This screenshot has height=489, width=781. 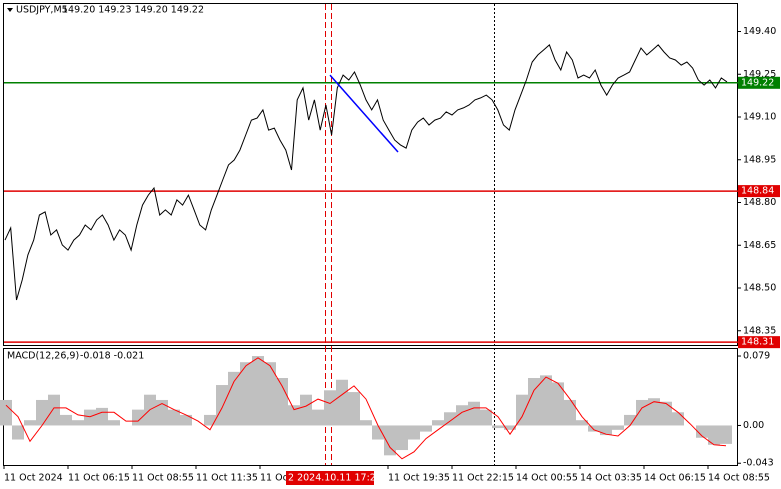 I want to click on cursor-label-box, so click(x=330, y=478).